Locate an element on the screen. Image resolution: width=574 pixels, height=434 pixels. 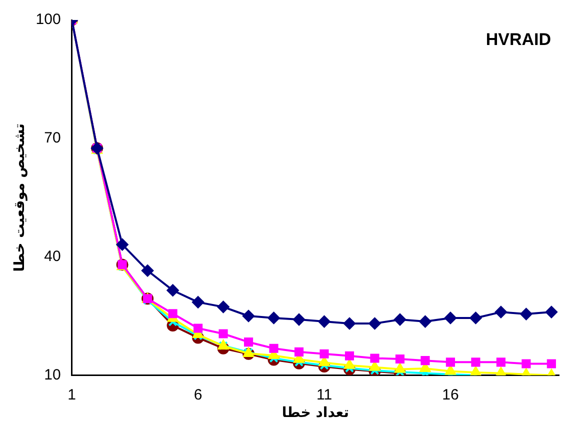
y-tick-label: 10 is located at coordinates (52, 375).